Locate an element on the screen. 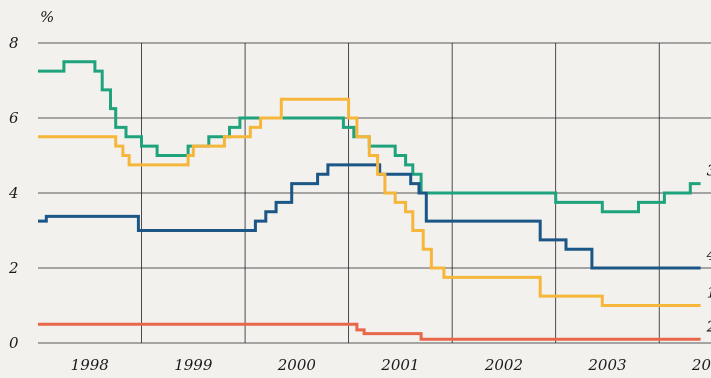  series-labels: 3 4 1 2 is located at coordinates (708, 249).